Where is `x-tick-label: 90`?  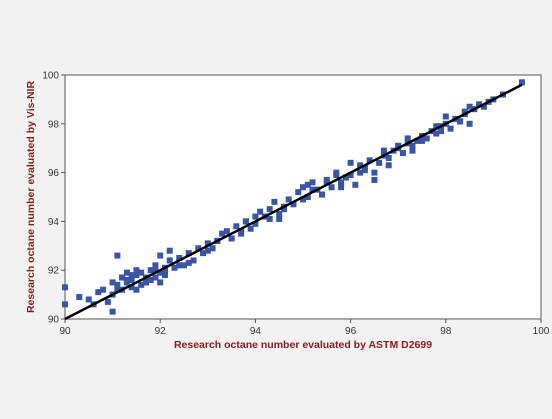
x-tick-label: 90 is located at coordinates (65, 331).